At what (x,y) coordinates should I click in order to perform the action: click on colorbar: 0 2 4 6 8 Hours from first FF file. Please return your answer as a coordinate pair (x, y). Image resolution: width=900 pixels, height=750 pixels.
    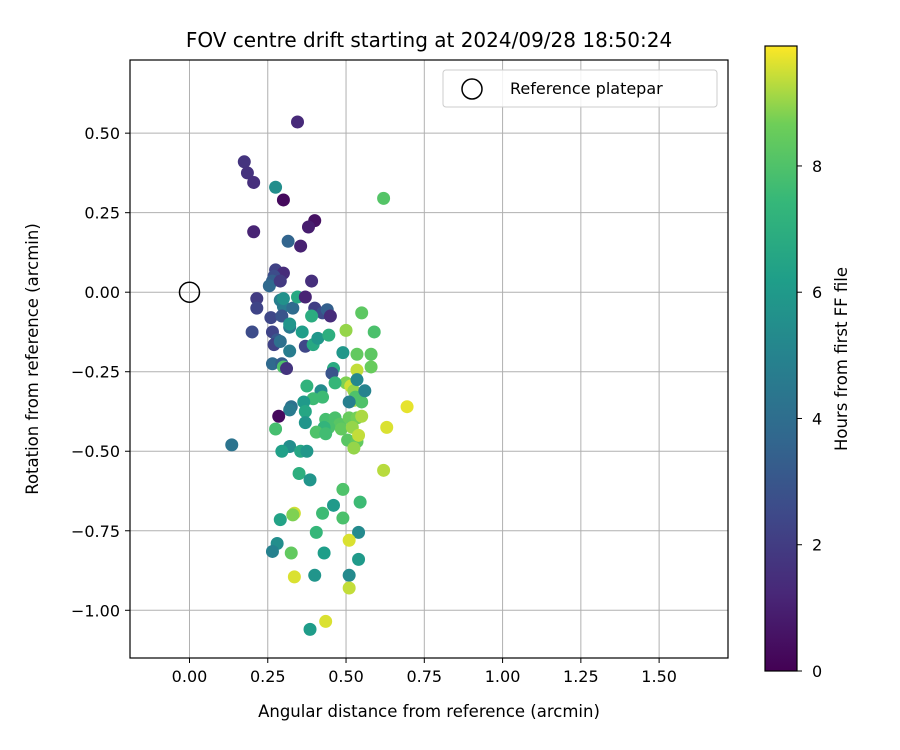
    Looking at the image, I should click on (807, 363).